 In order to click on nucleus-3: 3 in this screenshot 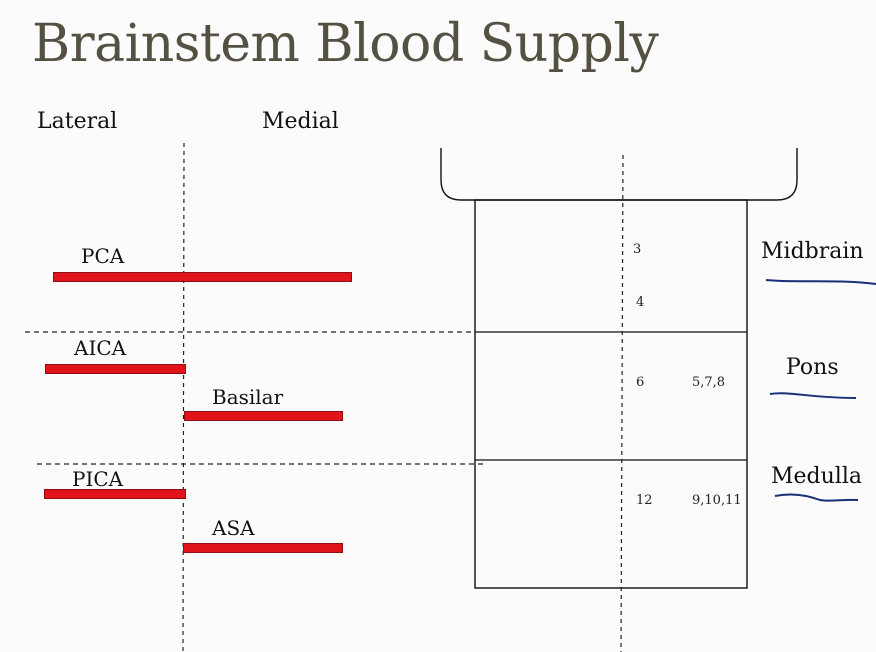, I will do `click(637, 249)`.